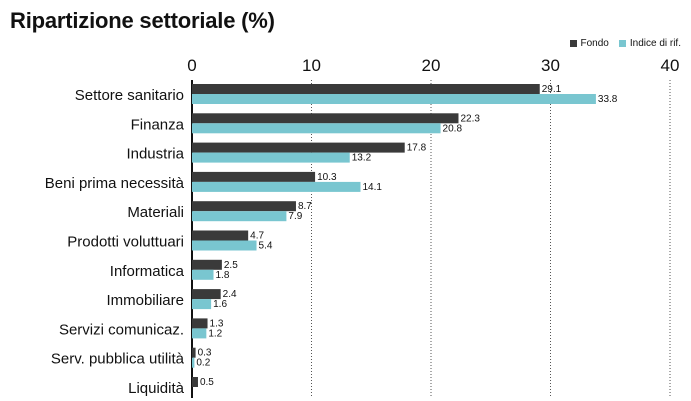 The image size is (691, 401). What do you see at coordinates (230, 294) in the screenshot?
I see `value-label-fondo: 2.4` at bounding box center [230, 294].